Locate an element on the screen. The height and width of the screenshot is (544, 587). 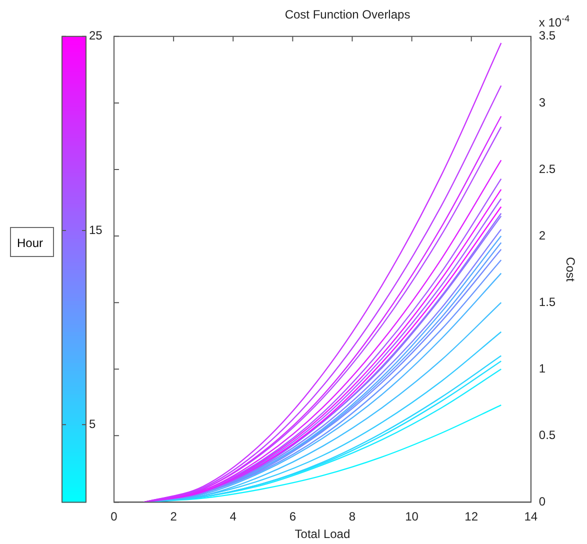
y-tick-label: 3.5 is located at coordinates (547, 35).